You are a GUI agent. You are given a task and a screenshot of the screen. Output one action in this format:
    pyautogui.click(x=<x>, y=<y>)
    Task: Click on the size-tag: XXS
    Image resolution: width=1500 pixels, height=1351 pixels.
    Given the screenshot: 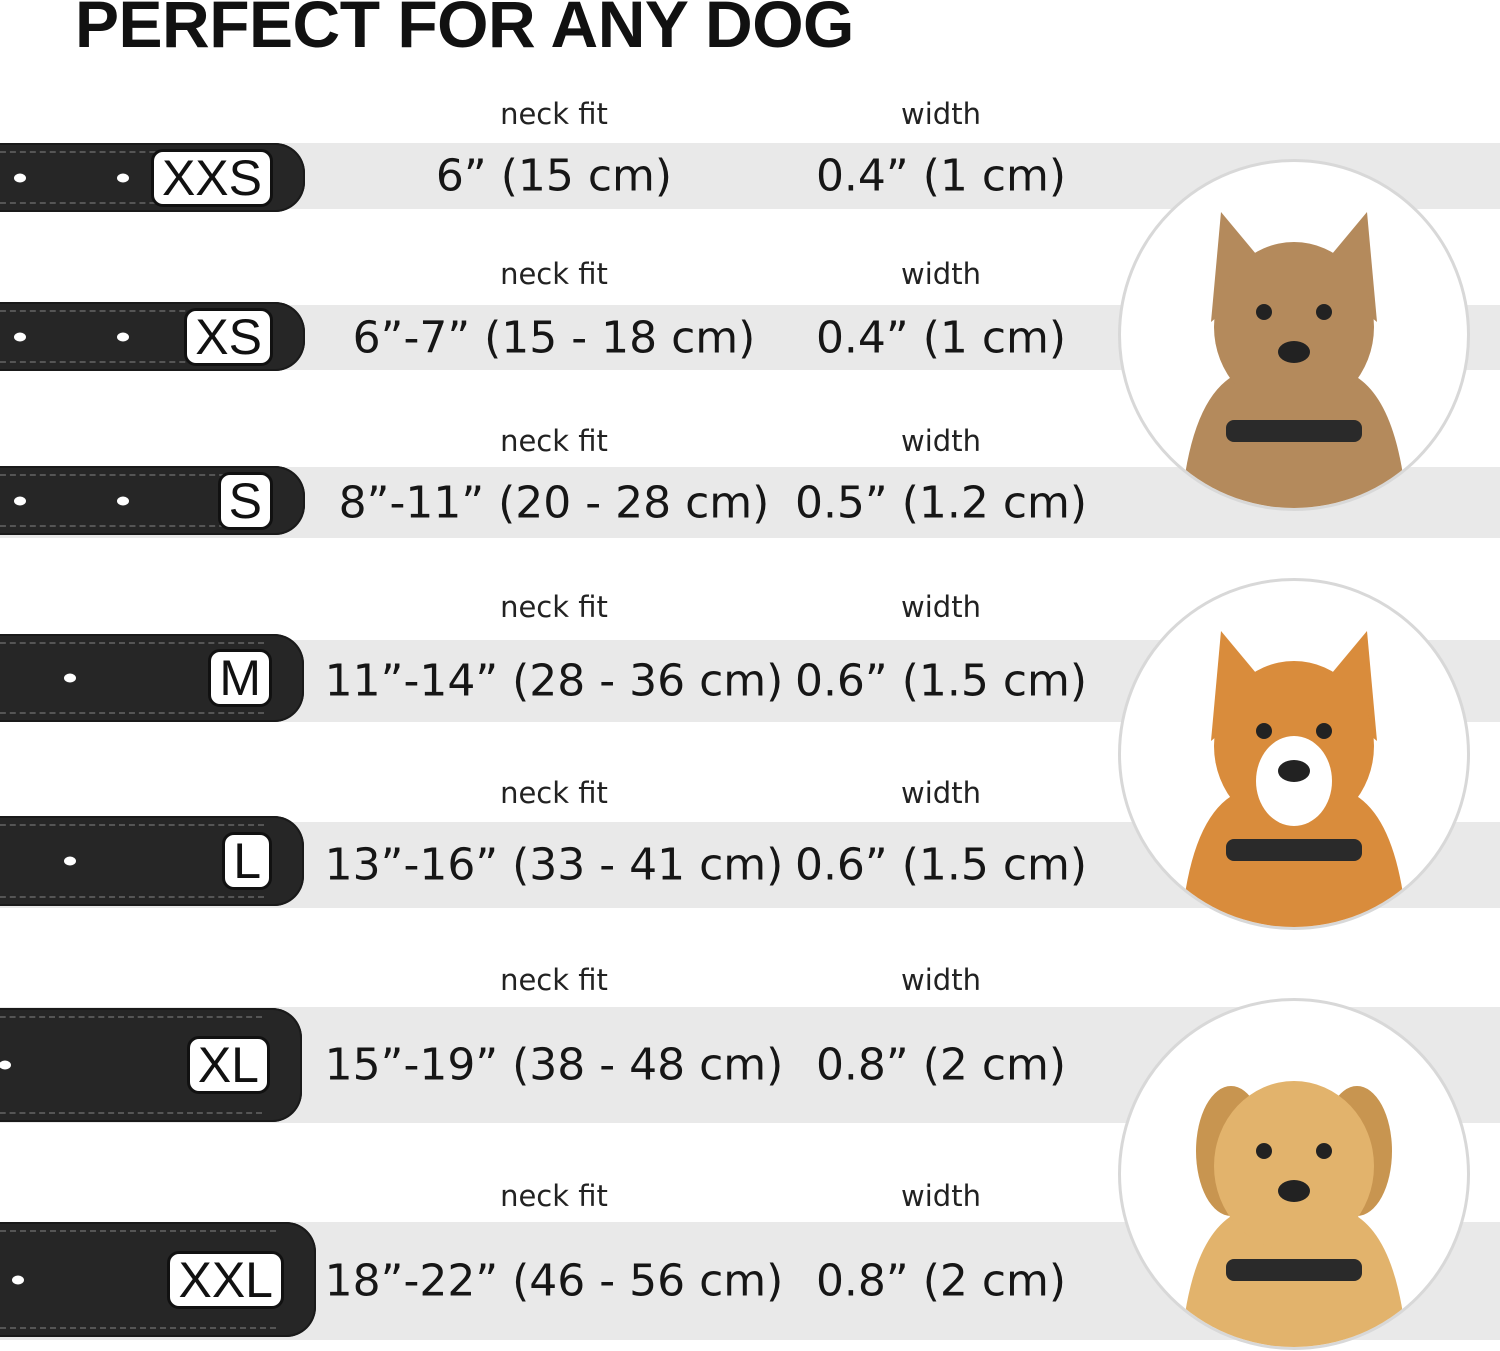 What is the action you would take?
    pyautogui.click(x=211, y=177)
    